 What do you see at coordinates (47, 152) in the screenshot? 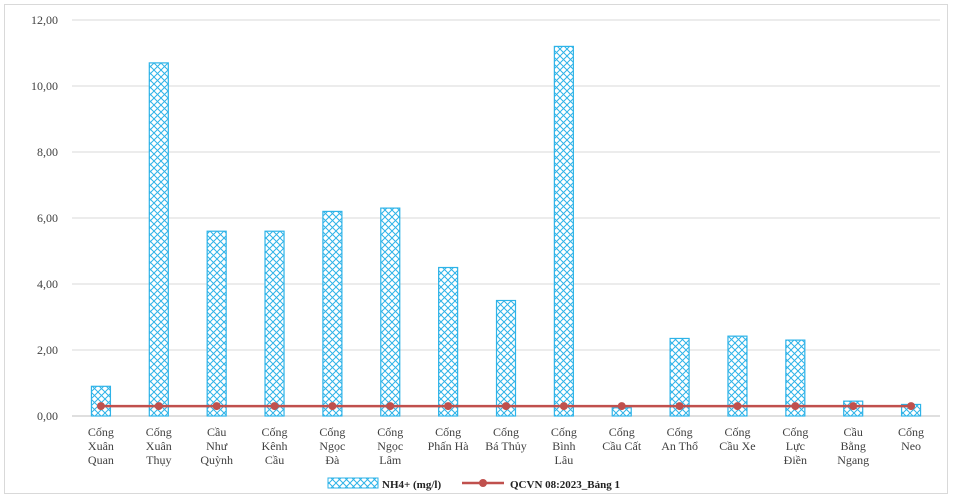
I see `y-tick-label: 8,00` at bounding box center [47, 152].